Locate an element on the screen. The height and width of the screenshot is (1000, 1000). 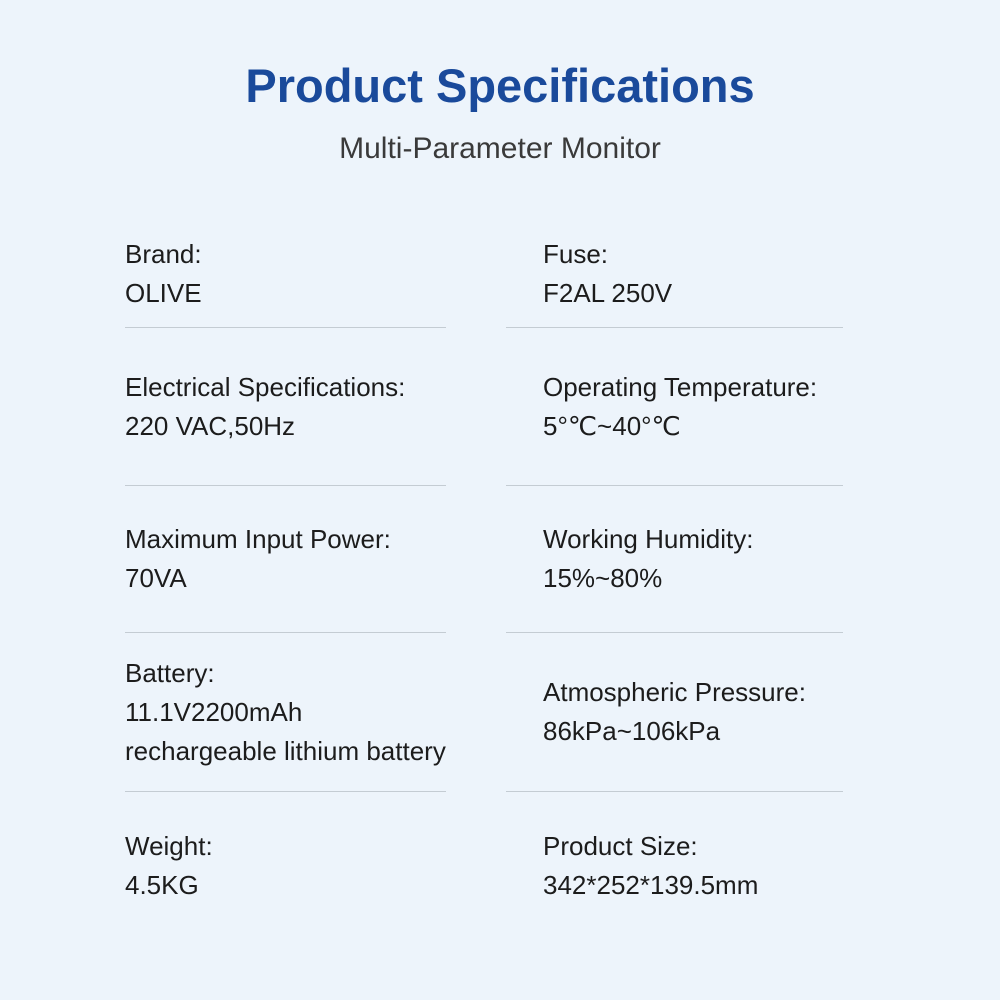
spec-label: Working Humidity: is located at coordinates (648, 539).